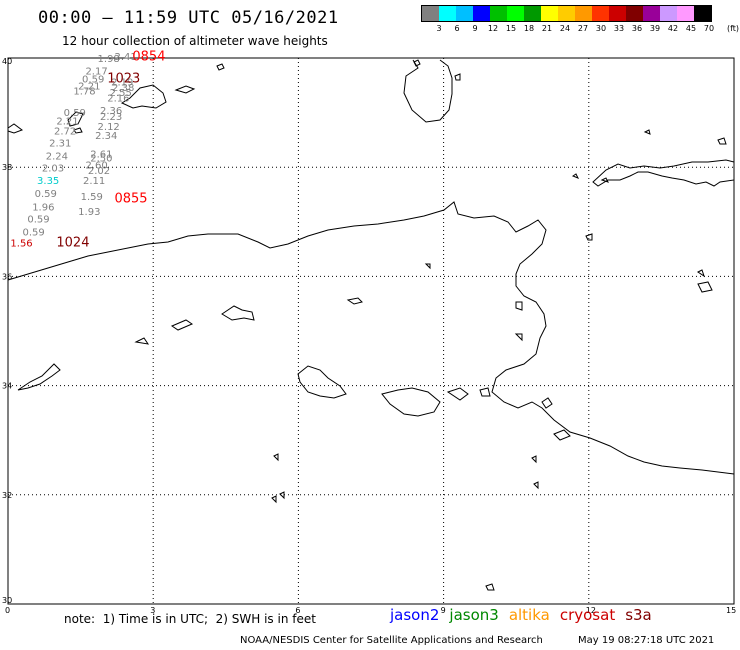  Describe the element at coordinates (65, 131) in the screenshot. I see `wave-height-value: 2.72` at that location.